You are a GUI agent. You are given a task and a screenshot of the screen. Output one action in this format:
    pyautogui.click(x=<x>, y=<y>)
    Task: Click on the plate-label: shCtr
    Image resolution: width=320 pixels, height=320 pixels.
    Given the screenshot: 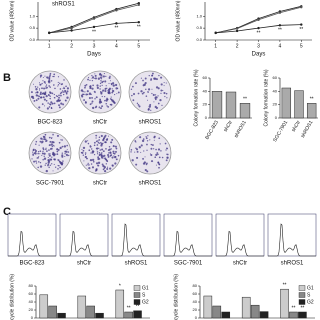 What is the action you would take?
    pyautogui.click(x=100, y=123)
    